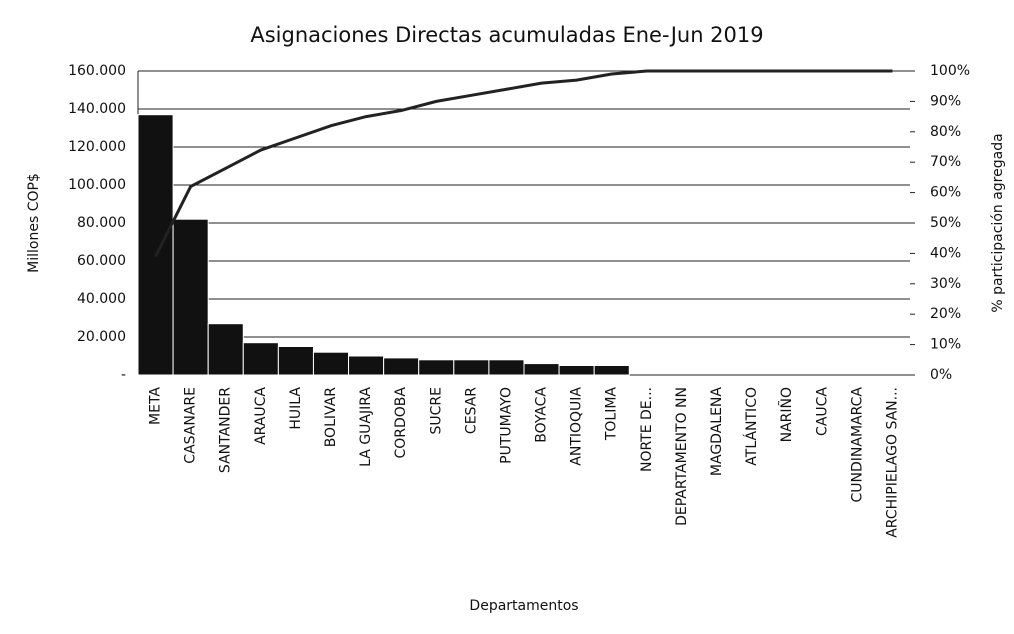 This screenshot has height=634, width=1014. I want to click on y-tick-label: 100.000, so click(97, 185).